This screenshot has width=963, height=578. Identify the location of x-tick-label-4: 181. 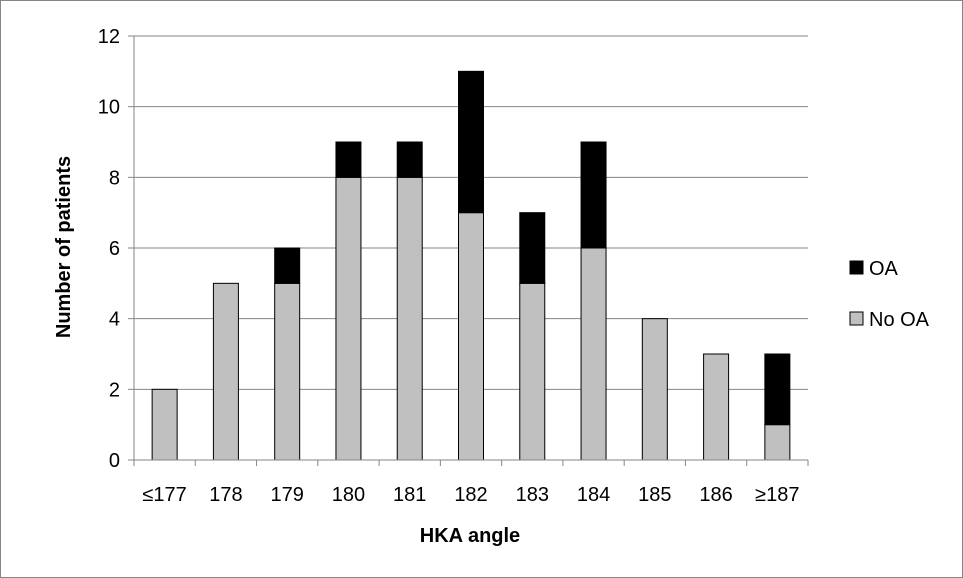
(409, 495).